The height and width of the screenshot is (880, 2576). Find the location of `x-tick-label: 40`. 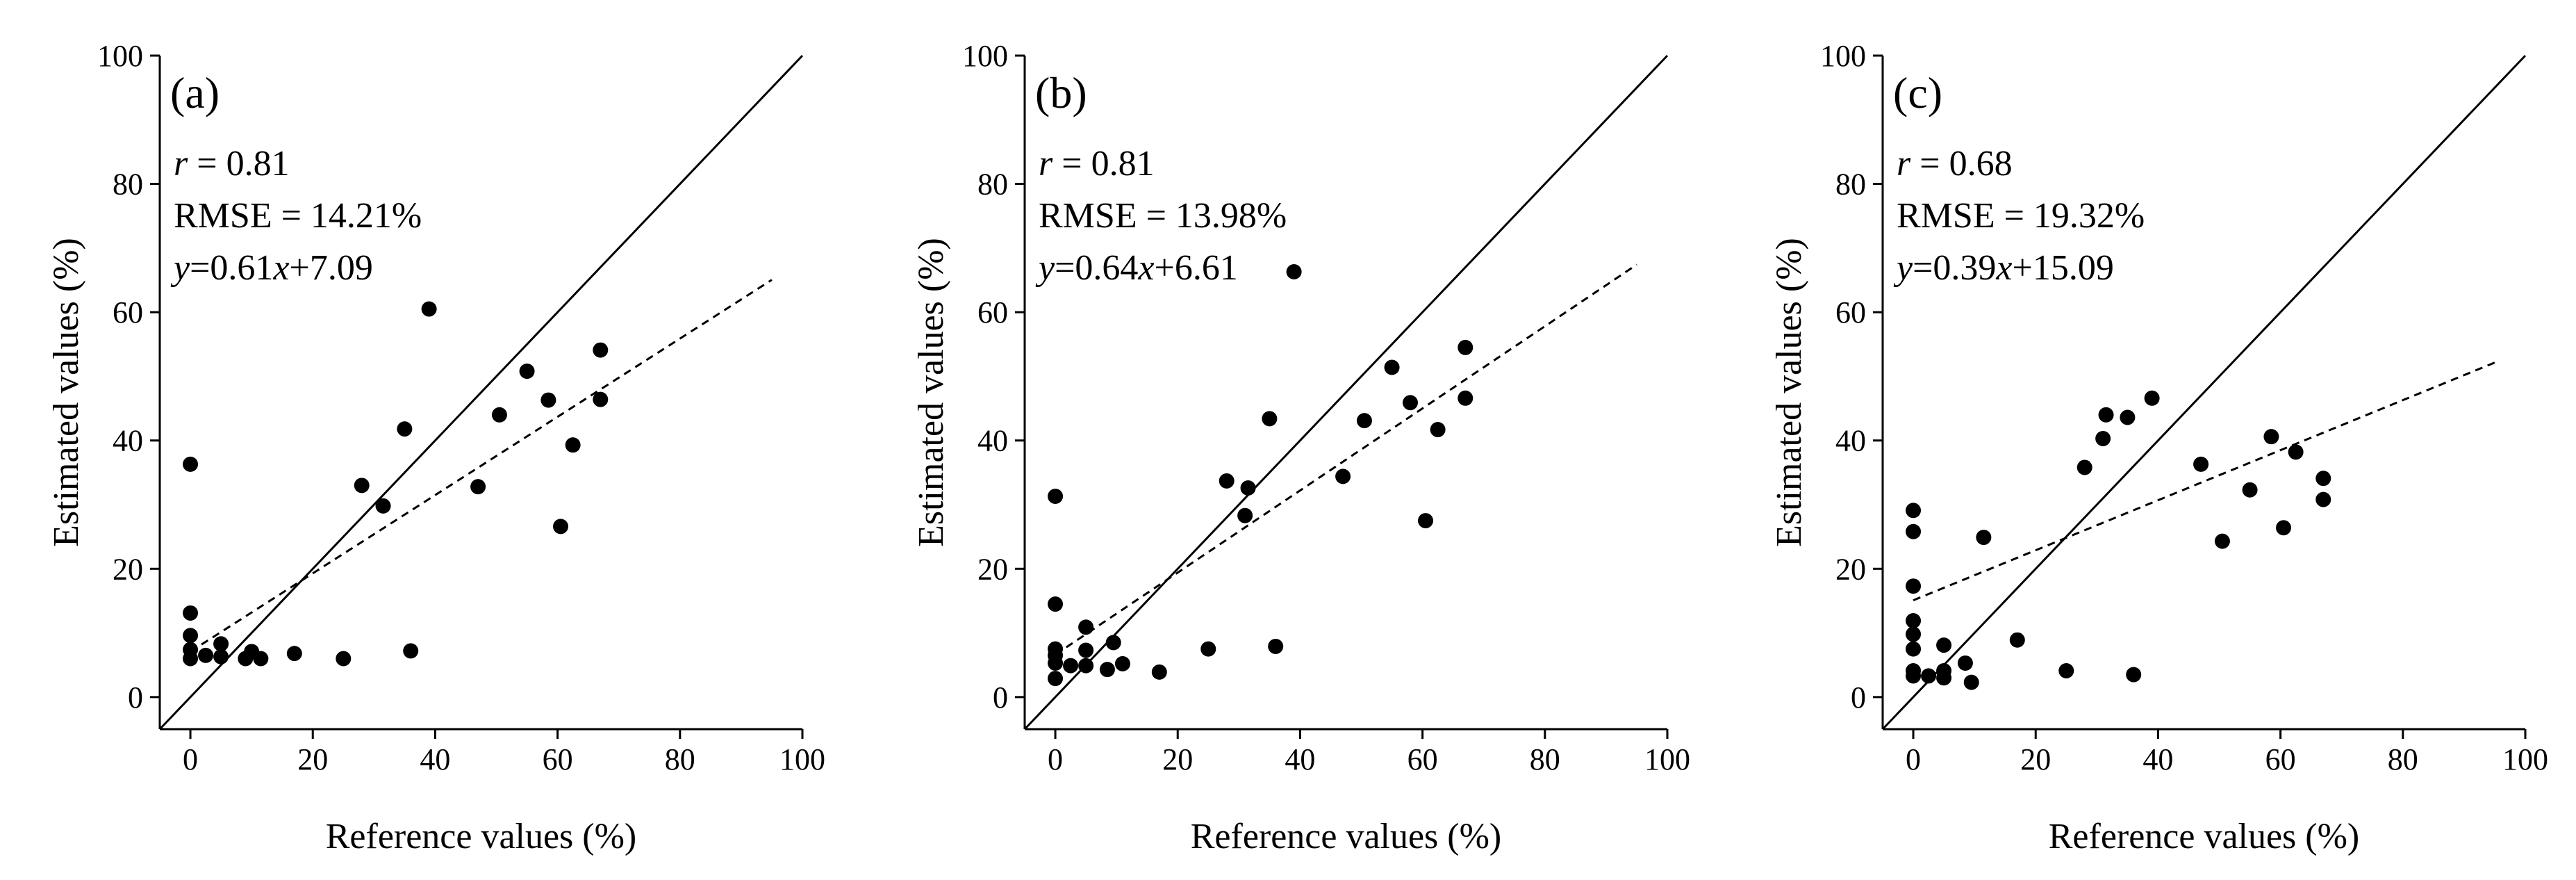

x-tick-label: 40 is located at coordinates (435, 759).